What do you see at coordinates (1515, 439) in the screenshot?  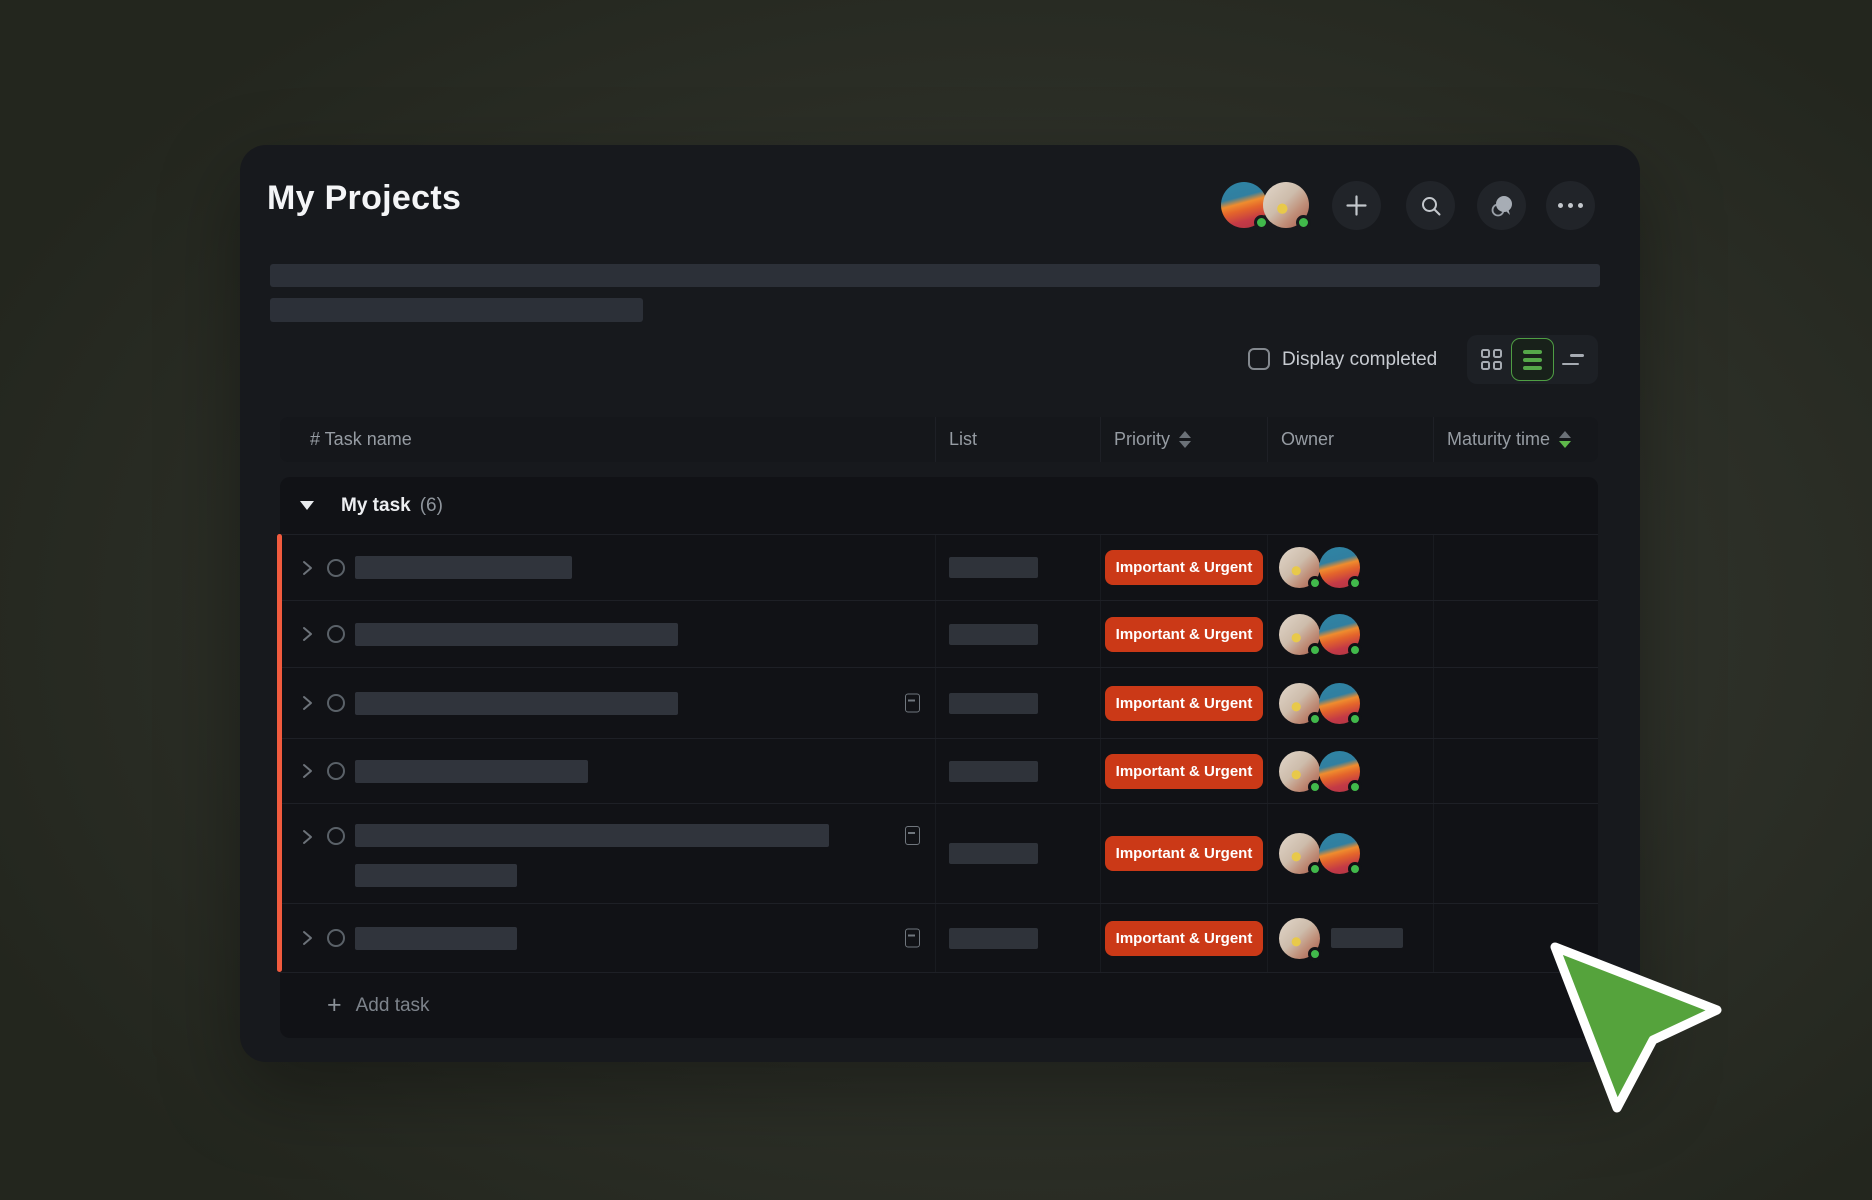 I see `column-header-maturity-time: Maturity time` at bounding box center [1515, 439].